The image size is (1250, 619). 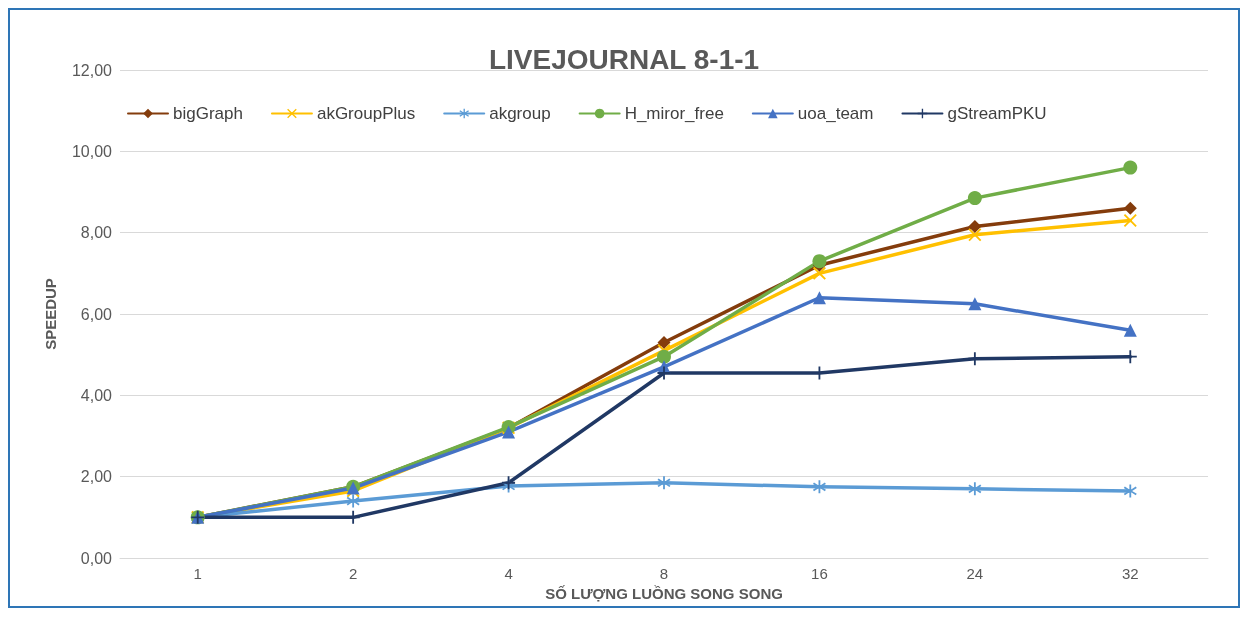 What do you see at coordinates (624, 59) in the screenshot?
I see `chart-title: LIVEJOURNAL 8-1-1` at bounding box center [624, 59].